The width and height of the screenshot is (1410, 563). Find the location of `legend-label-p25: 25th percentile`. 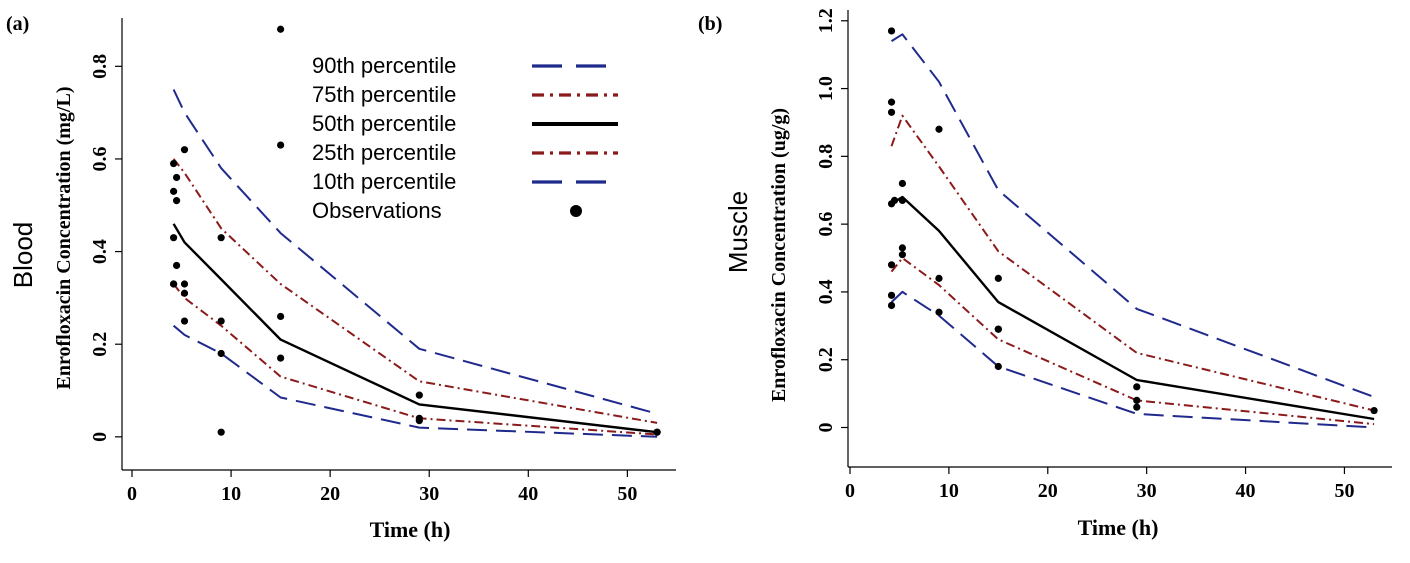

legend-label-p25: 25th percentile is located at coordinates (384, 152).